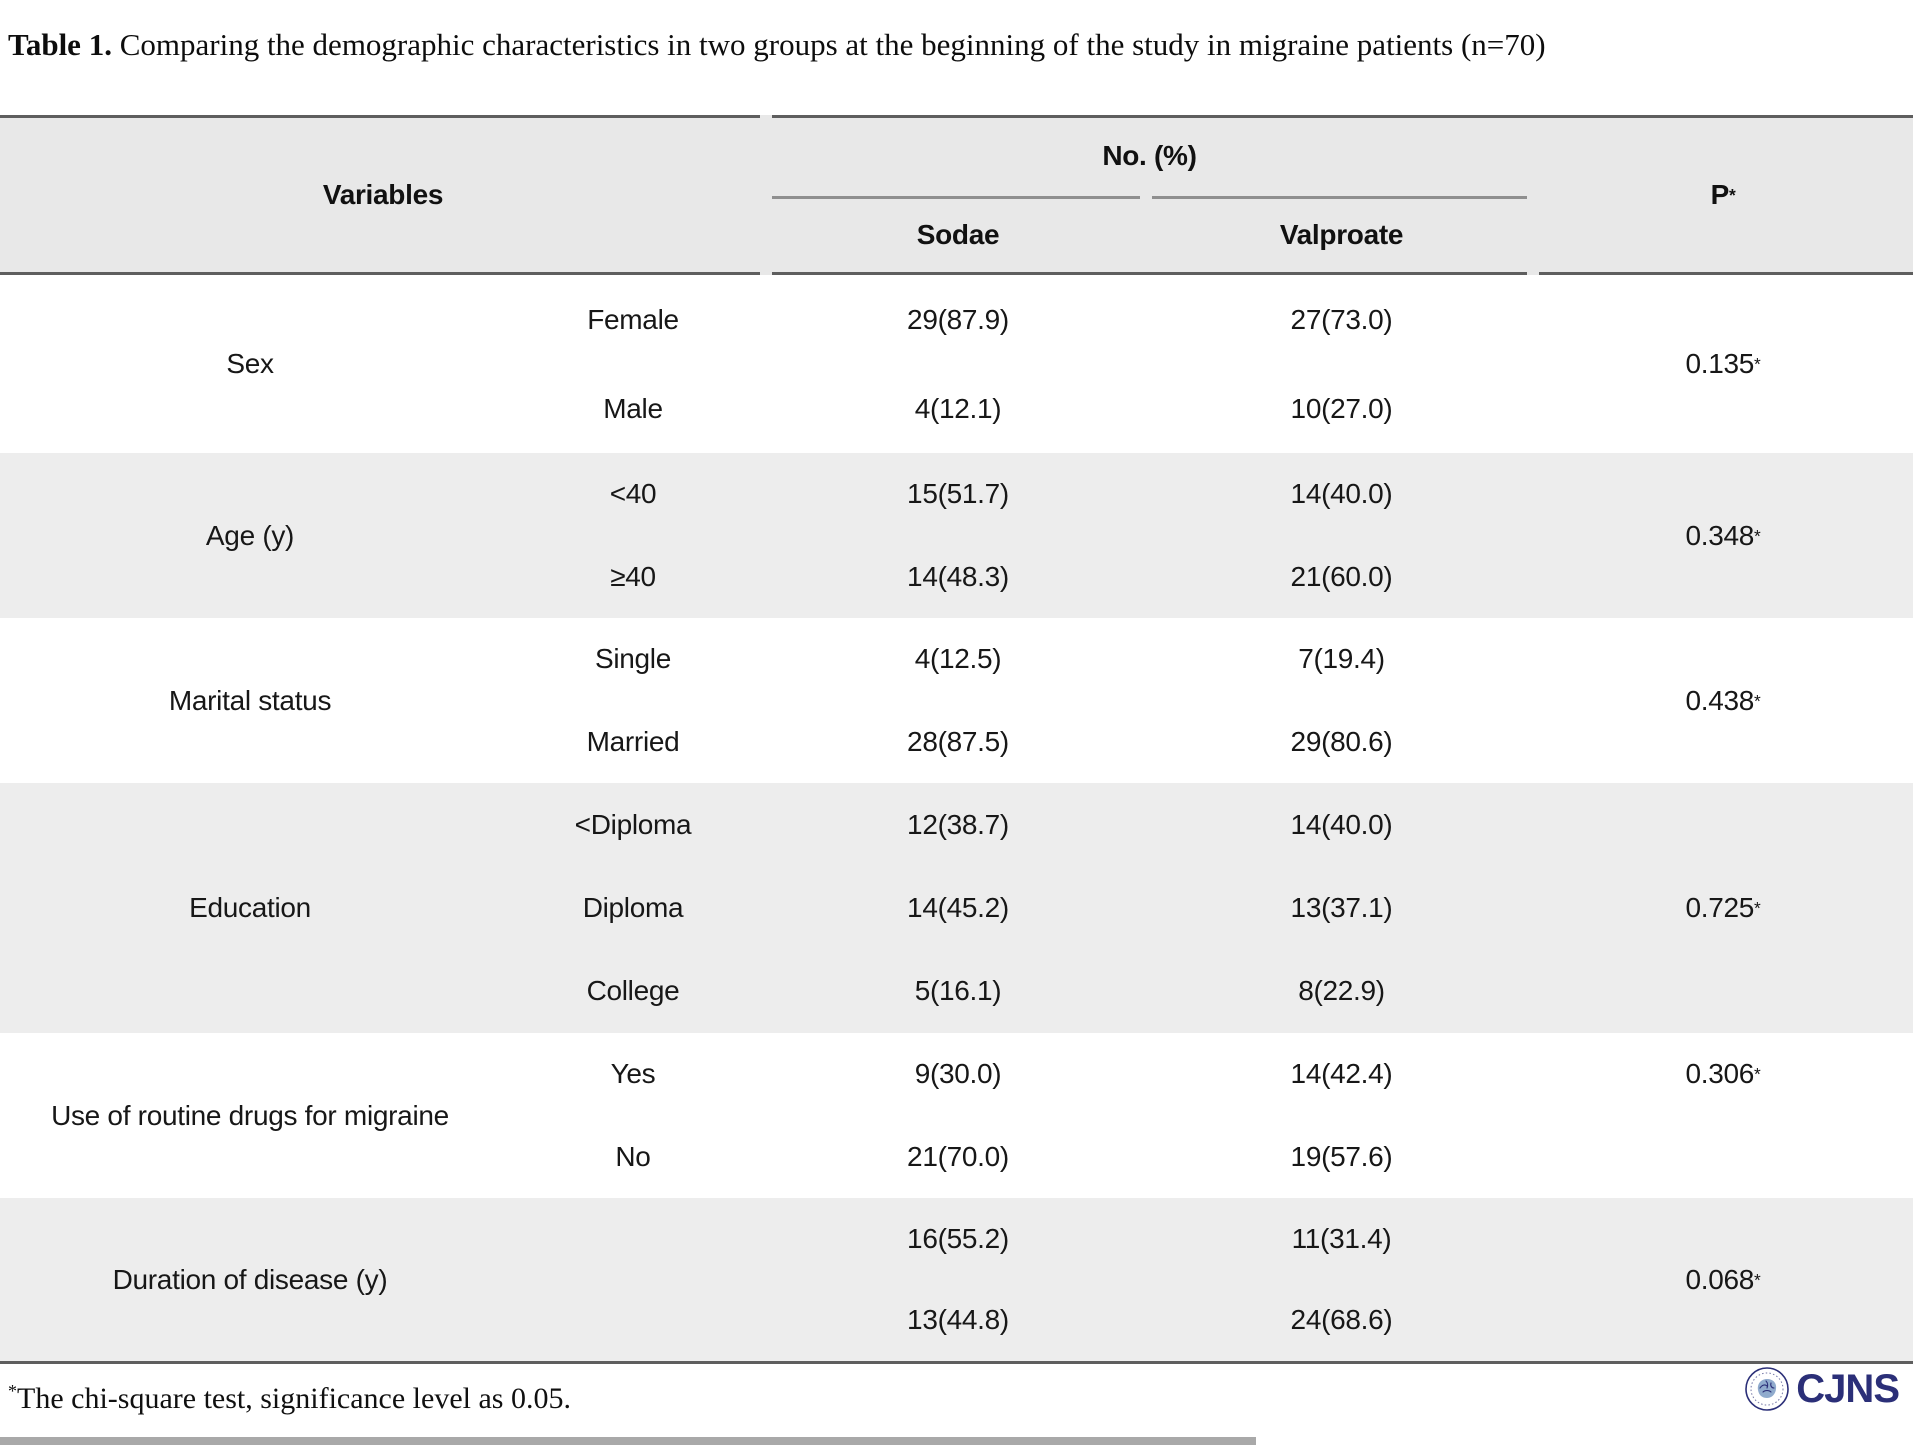 The height and width of the screenshot is (1445, 1913). Describe the element at coordinates (1341, 1238) in the screenshot. I see `valproate-value-cell: 11(31.4)` at that location.